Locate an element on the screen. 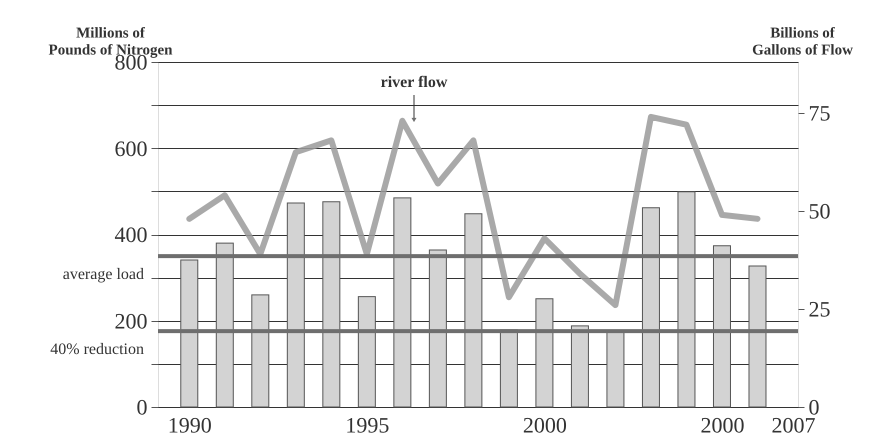 Image resolution: width=872 pixels, height=444 pixels. y2-tick-label: 0 is located at coordinates (814, 407).